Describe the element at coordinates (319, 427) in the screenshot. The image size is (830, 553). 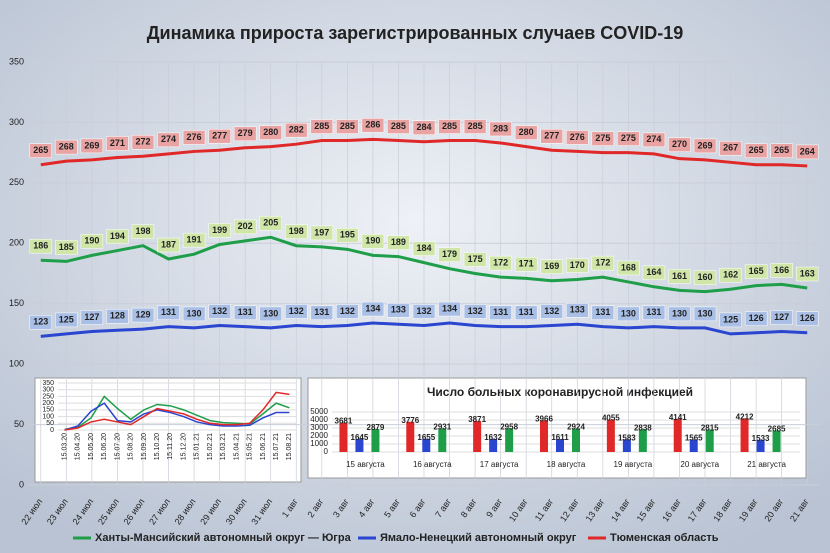
I see `y-tick-label: 3000` at that location.